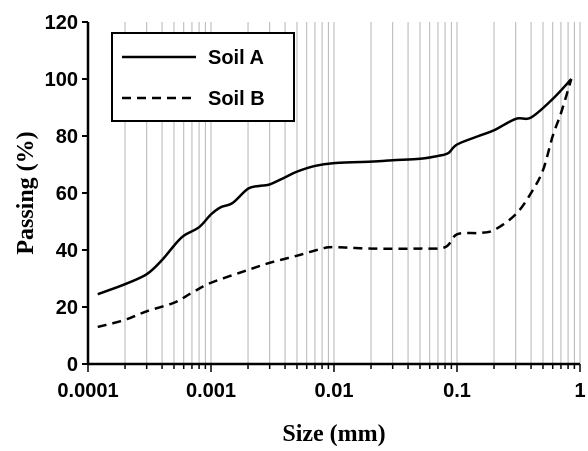  What do you see at coordinates (457, 391) in the screenshot?
I see `x-tick-label: 0.1` at bounding box center [457, 391].